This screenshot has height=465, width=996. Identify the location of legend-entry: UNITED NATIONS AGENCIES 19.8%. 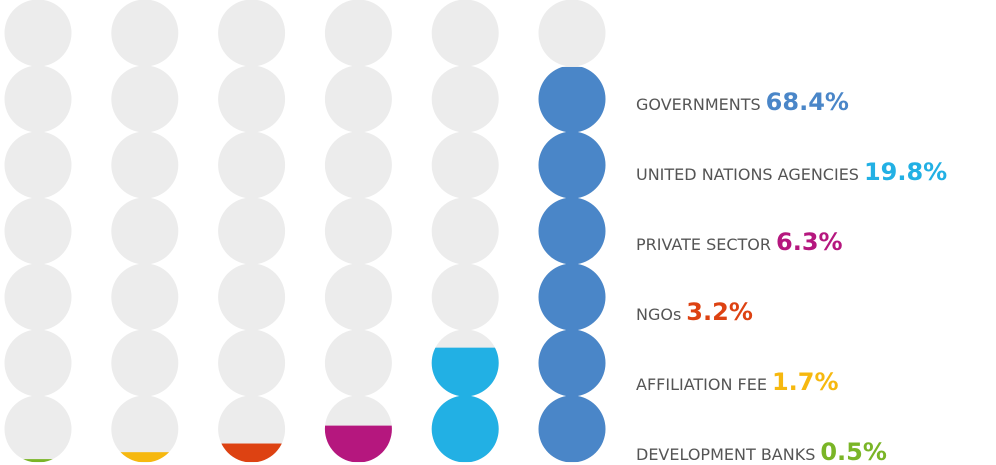
(791, 172).